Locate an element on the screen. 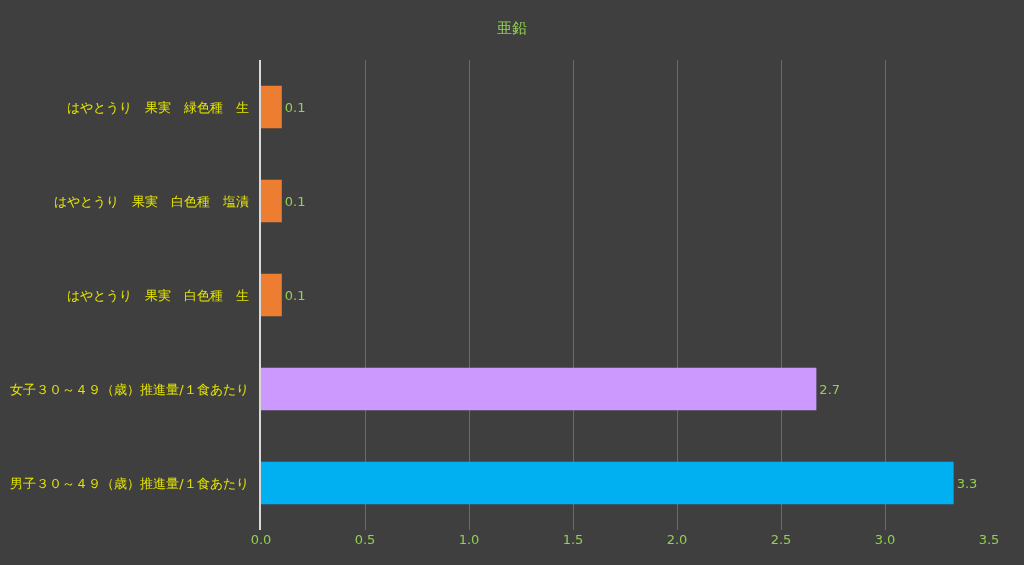 This screenshot has height=565, width=1024. y-tick-label: はやとうり 果実 白色種 生 is located at coordinates (157, 295).